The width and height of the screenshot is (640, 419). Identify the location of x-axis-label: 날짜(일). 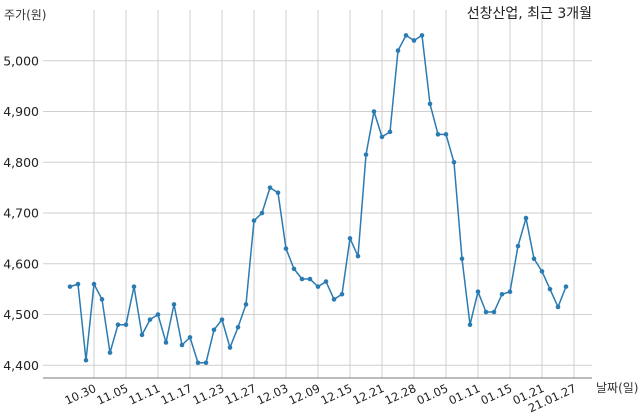
(617, 388).